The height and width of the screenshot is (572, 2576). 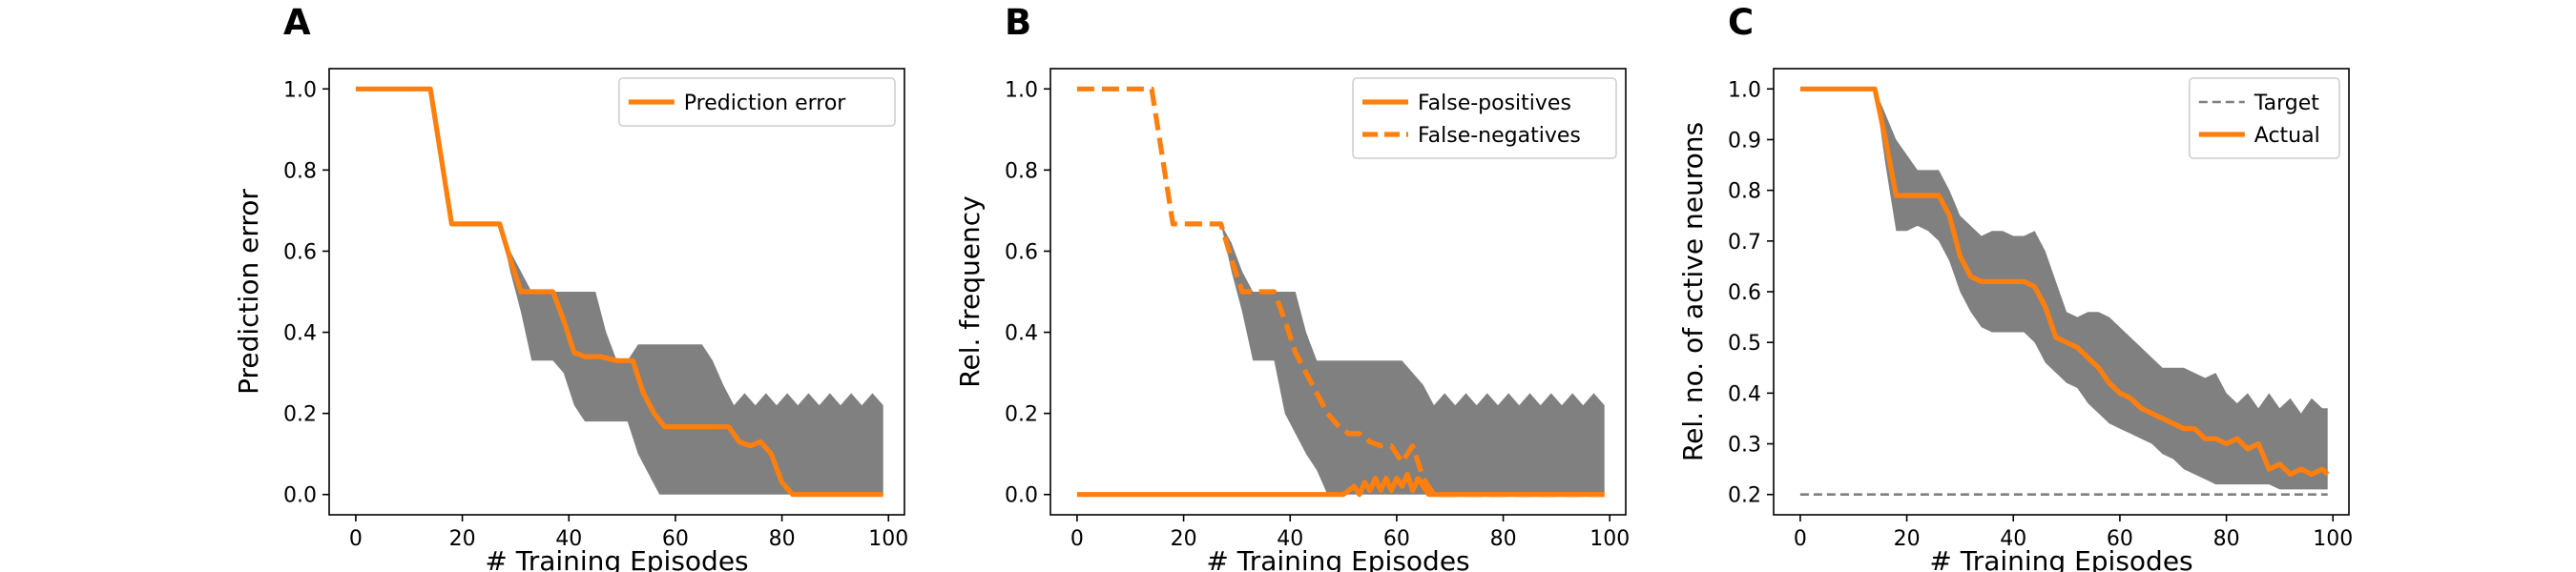 I want to click on legend-label: Actual, so click(x=2287, y=136).